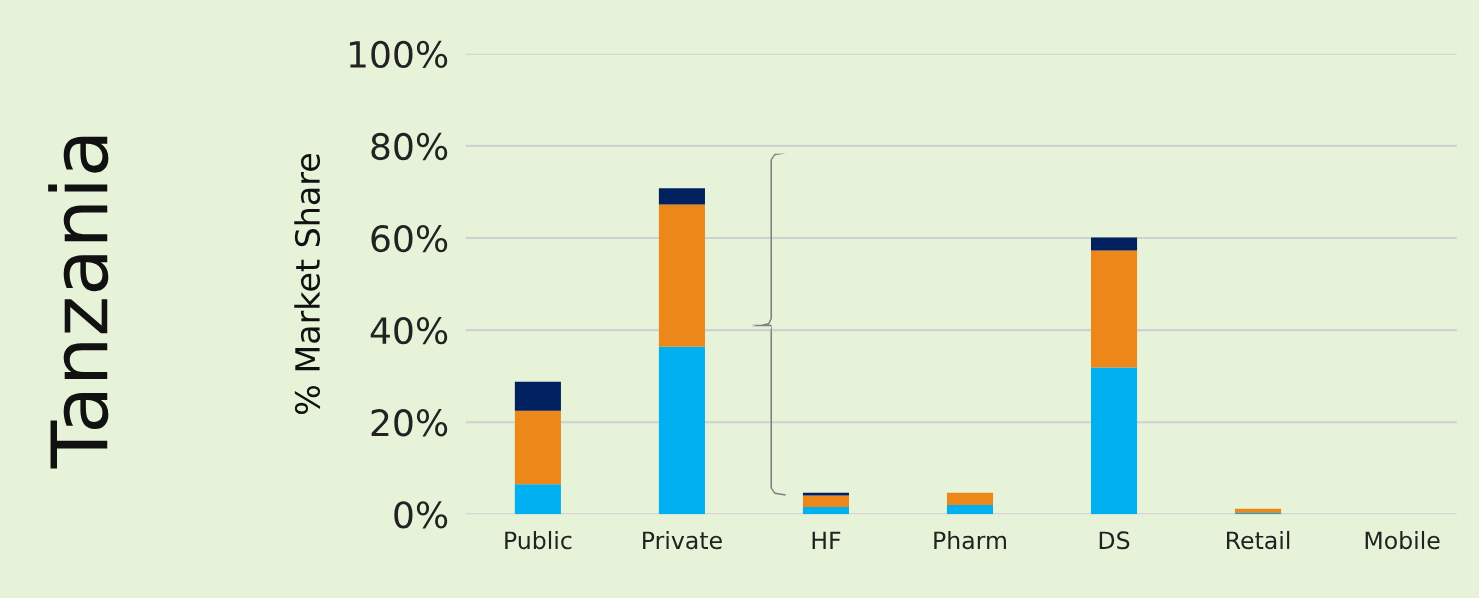 This screenshot has height=598, width=1479. Describe the element at coordinates (409, 238) in the screenshot. I see `y-tick-label: 60%` at that location.